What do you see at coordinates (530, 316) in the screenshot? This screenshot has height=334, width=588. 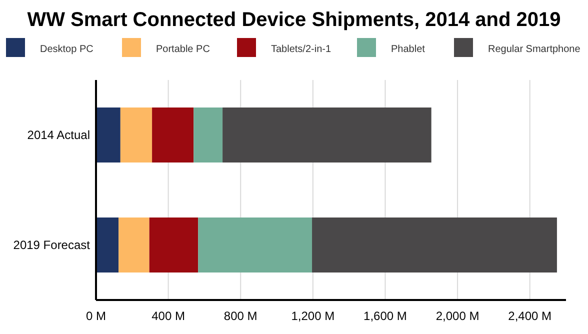 I see `x-tick-label: 2,400 M` at bounding box center [530, 316].